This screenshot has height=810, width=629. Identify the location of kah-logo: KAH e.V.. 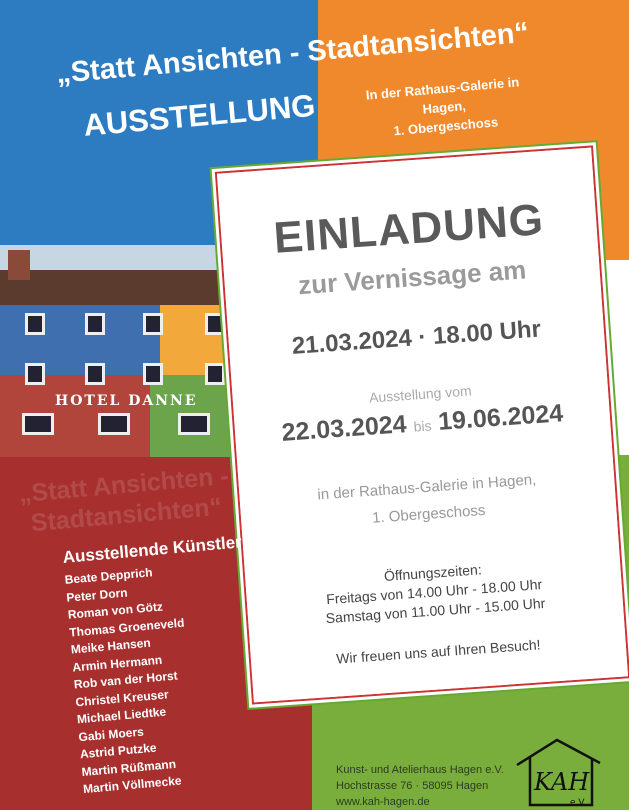
(558, 772).